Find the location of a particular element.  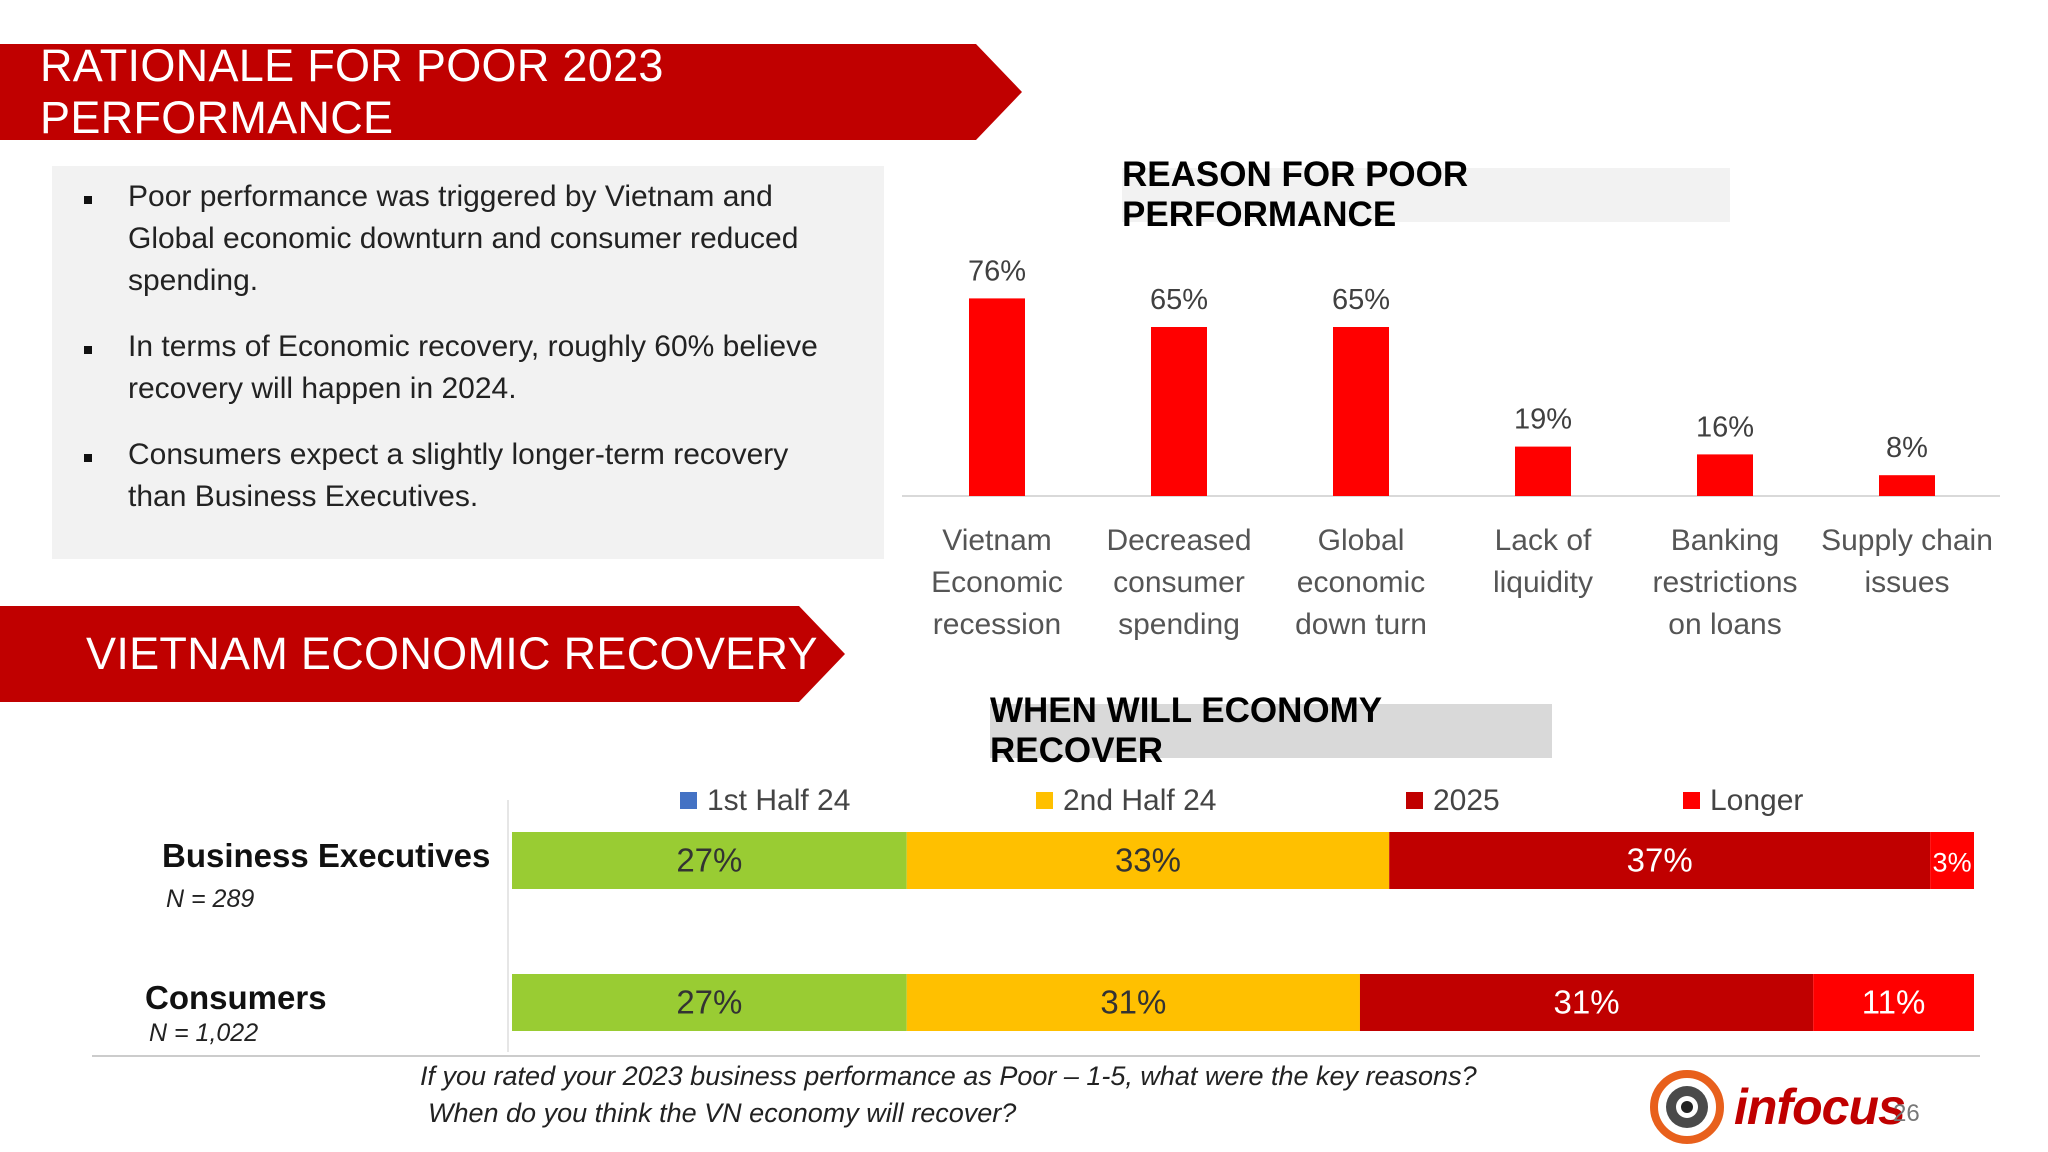

rationale-banner: RATIONALE FOR POOR 2023 PERFORMANCE is located at coordinates (511, 92).